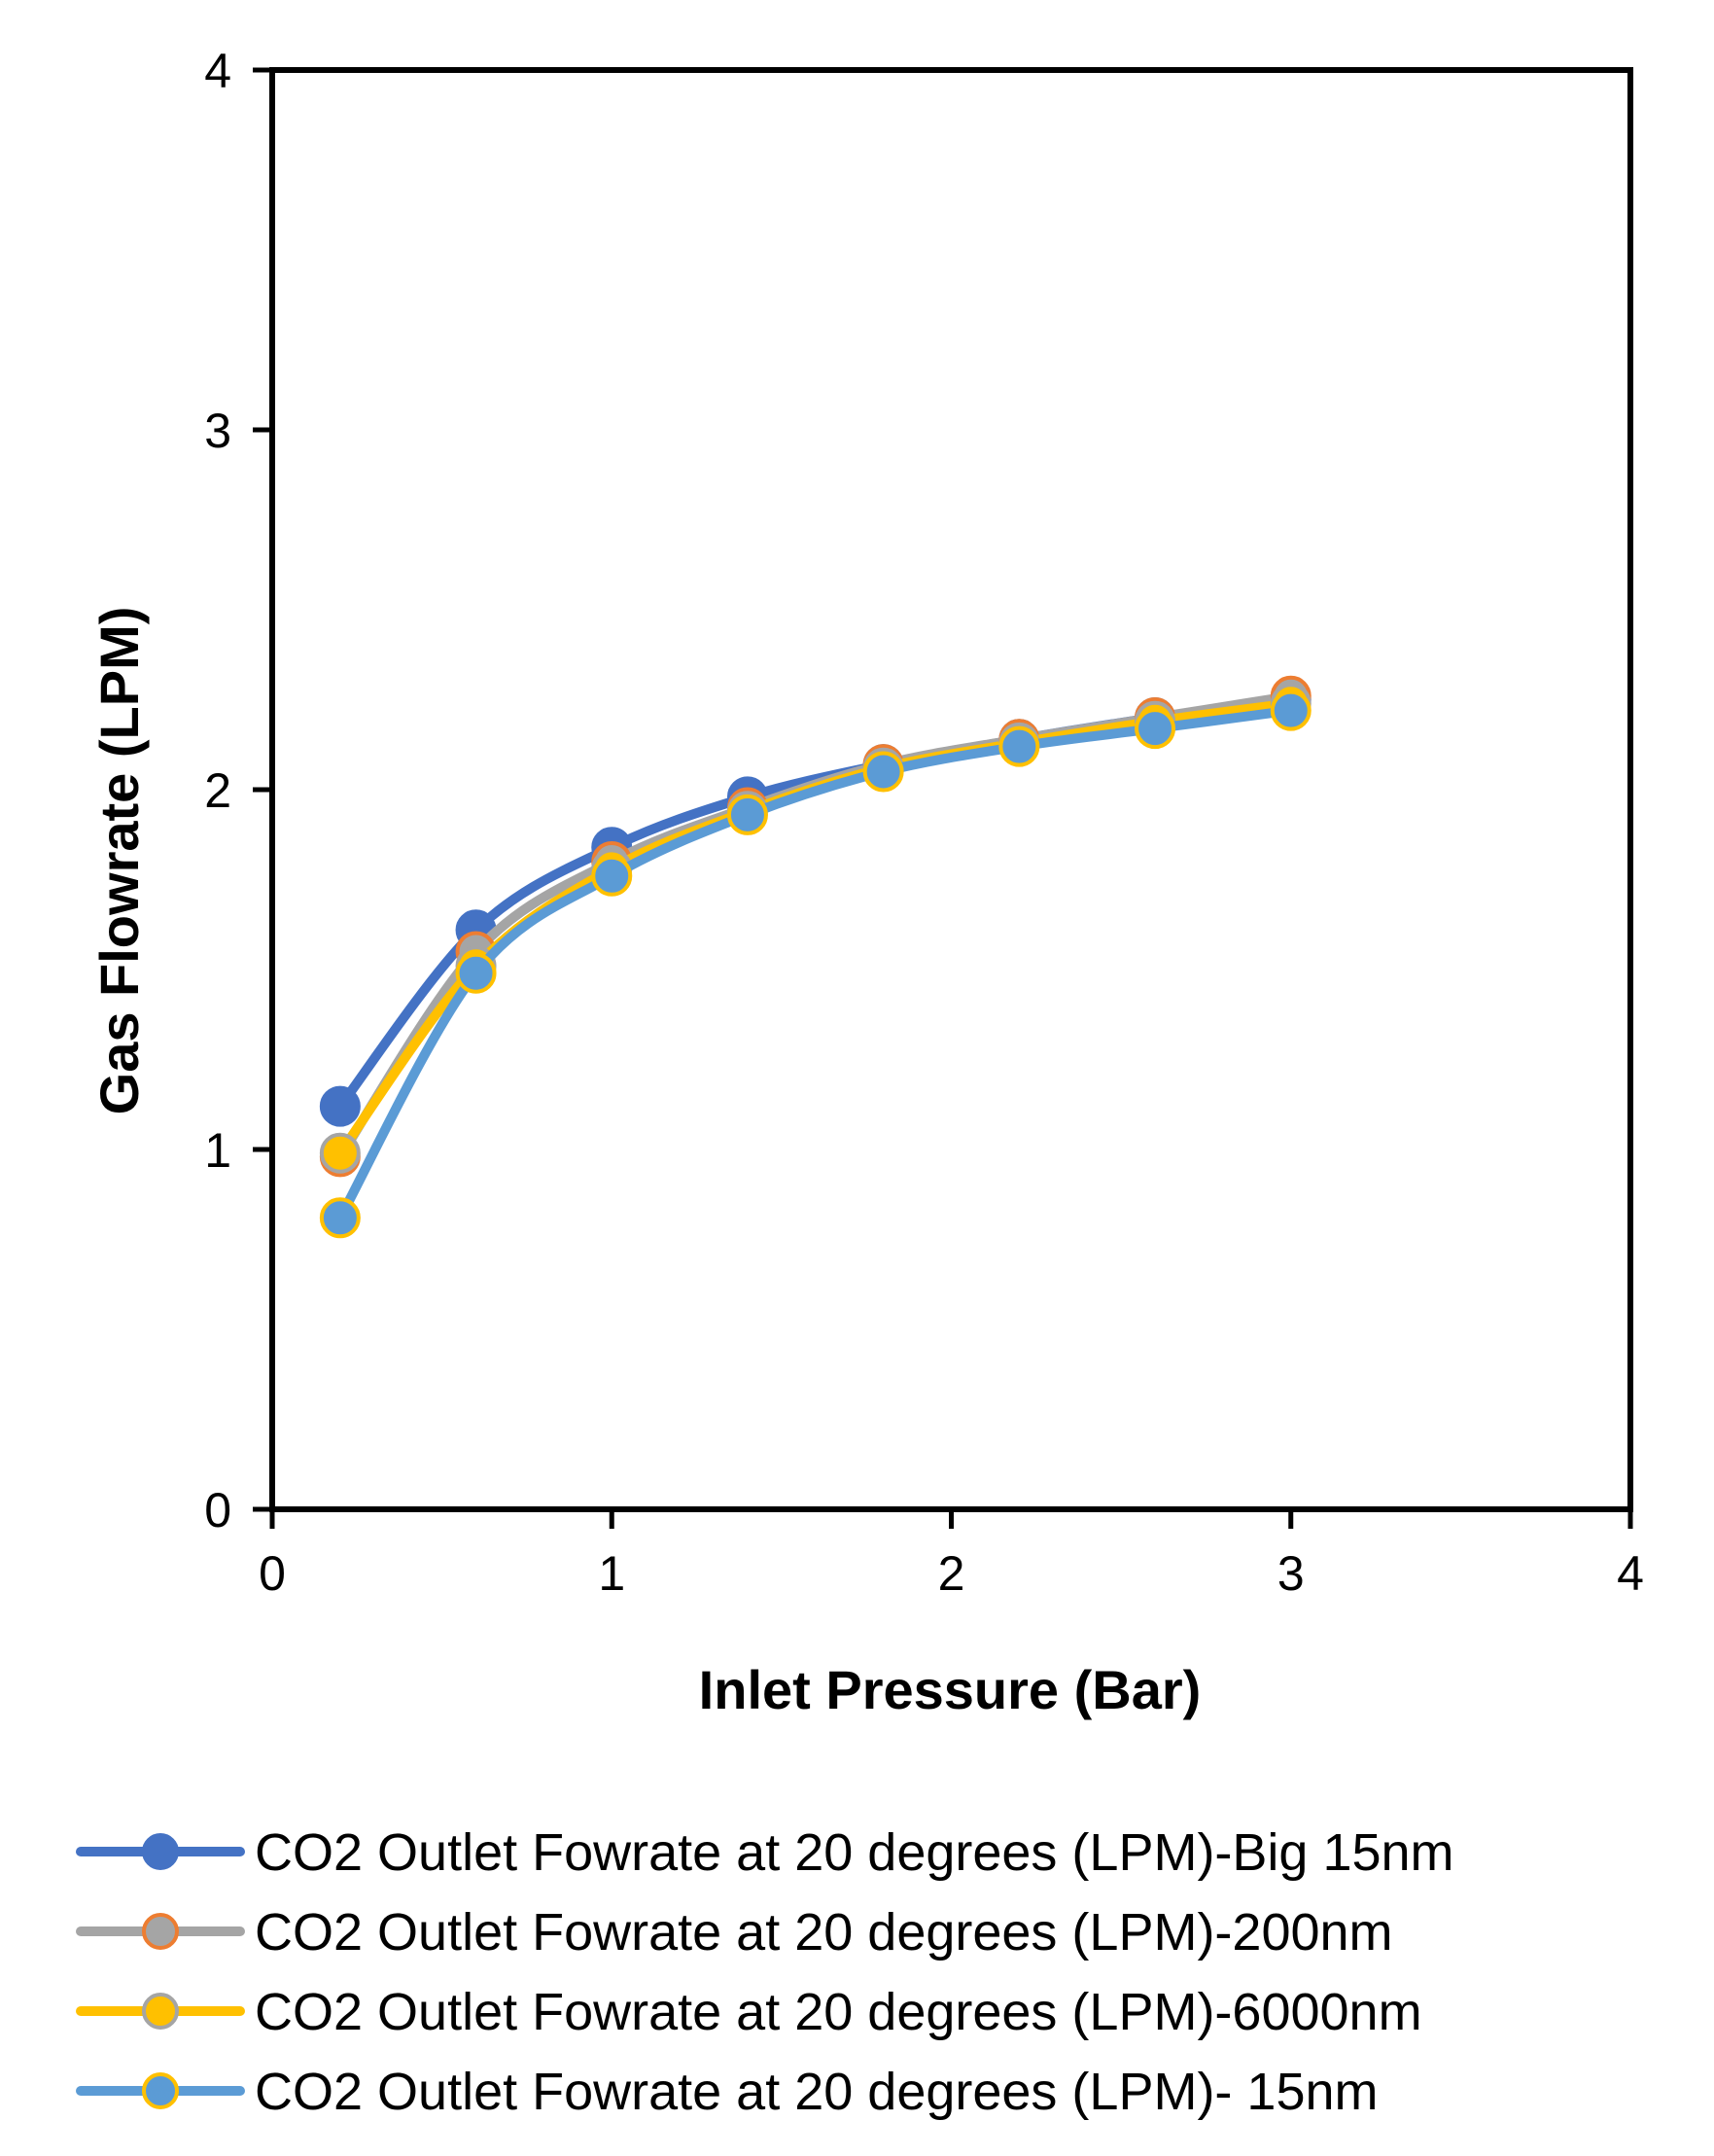  I want to click on y-tick-label: 0, so click(217, 1510).